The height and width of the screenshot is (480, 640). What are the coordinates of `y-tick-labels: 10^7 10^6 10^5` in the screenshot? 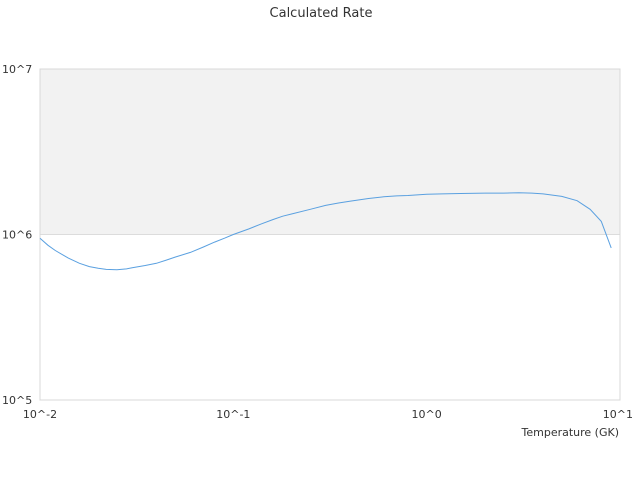 It's located at (17, 235).